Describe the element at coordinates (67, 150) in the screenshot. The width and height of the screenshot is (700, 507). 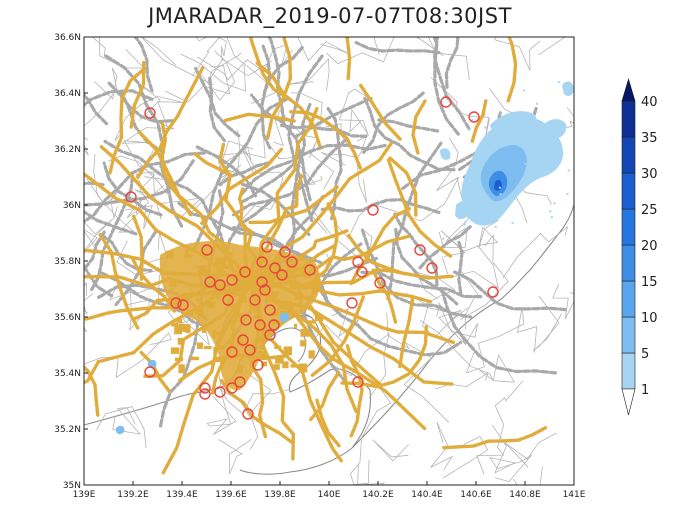
I see `y-tick-label: 36.2N` at that location.